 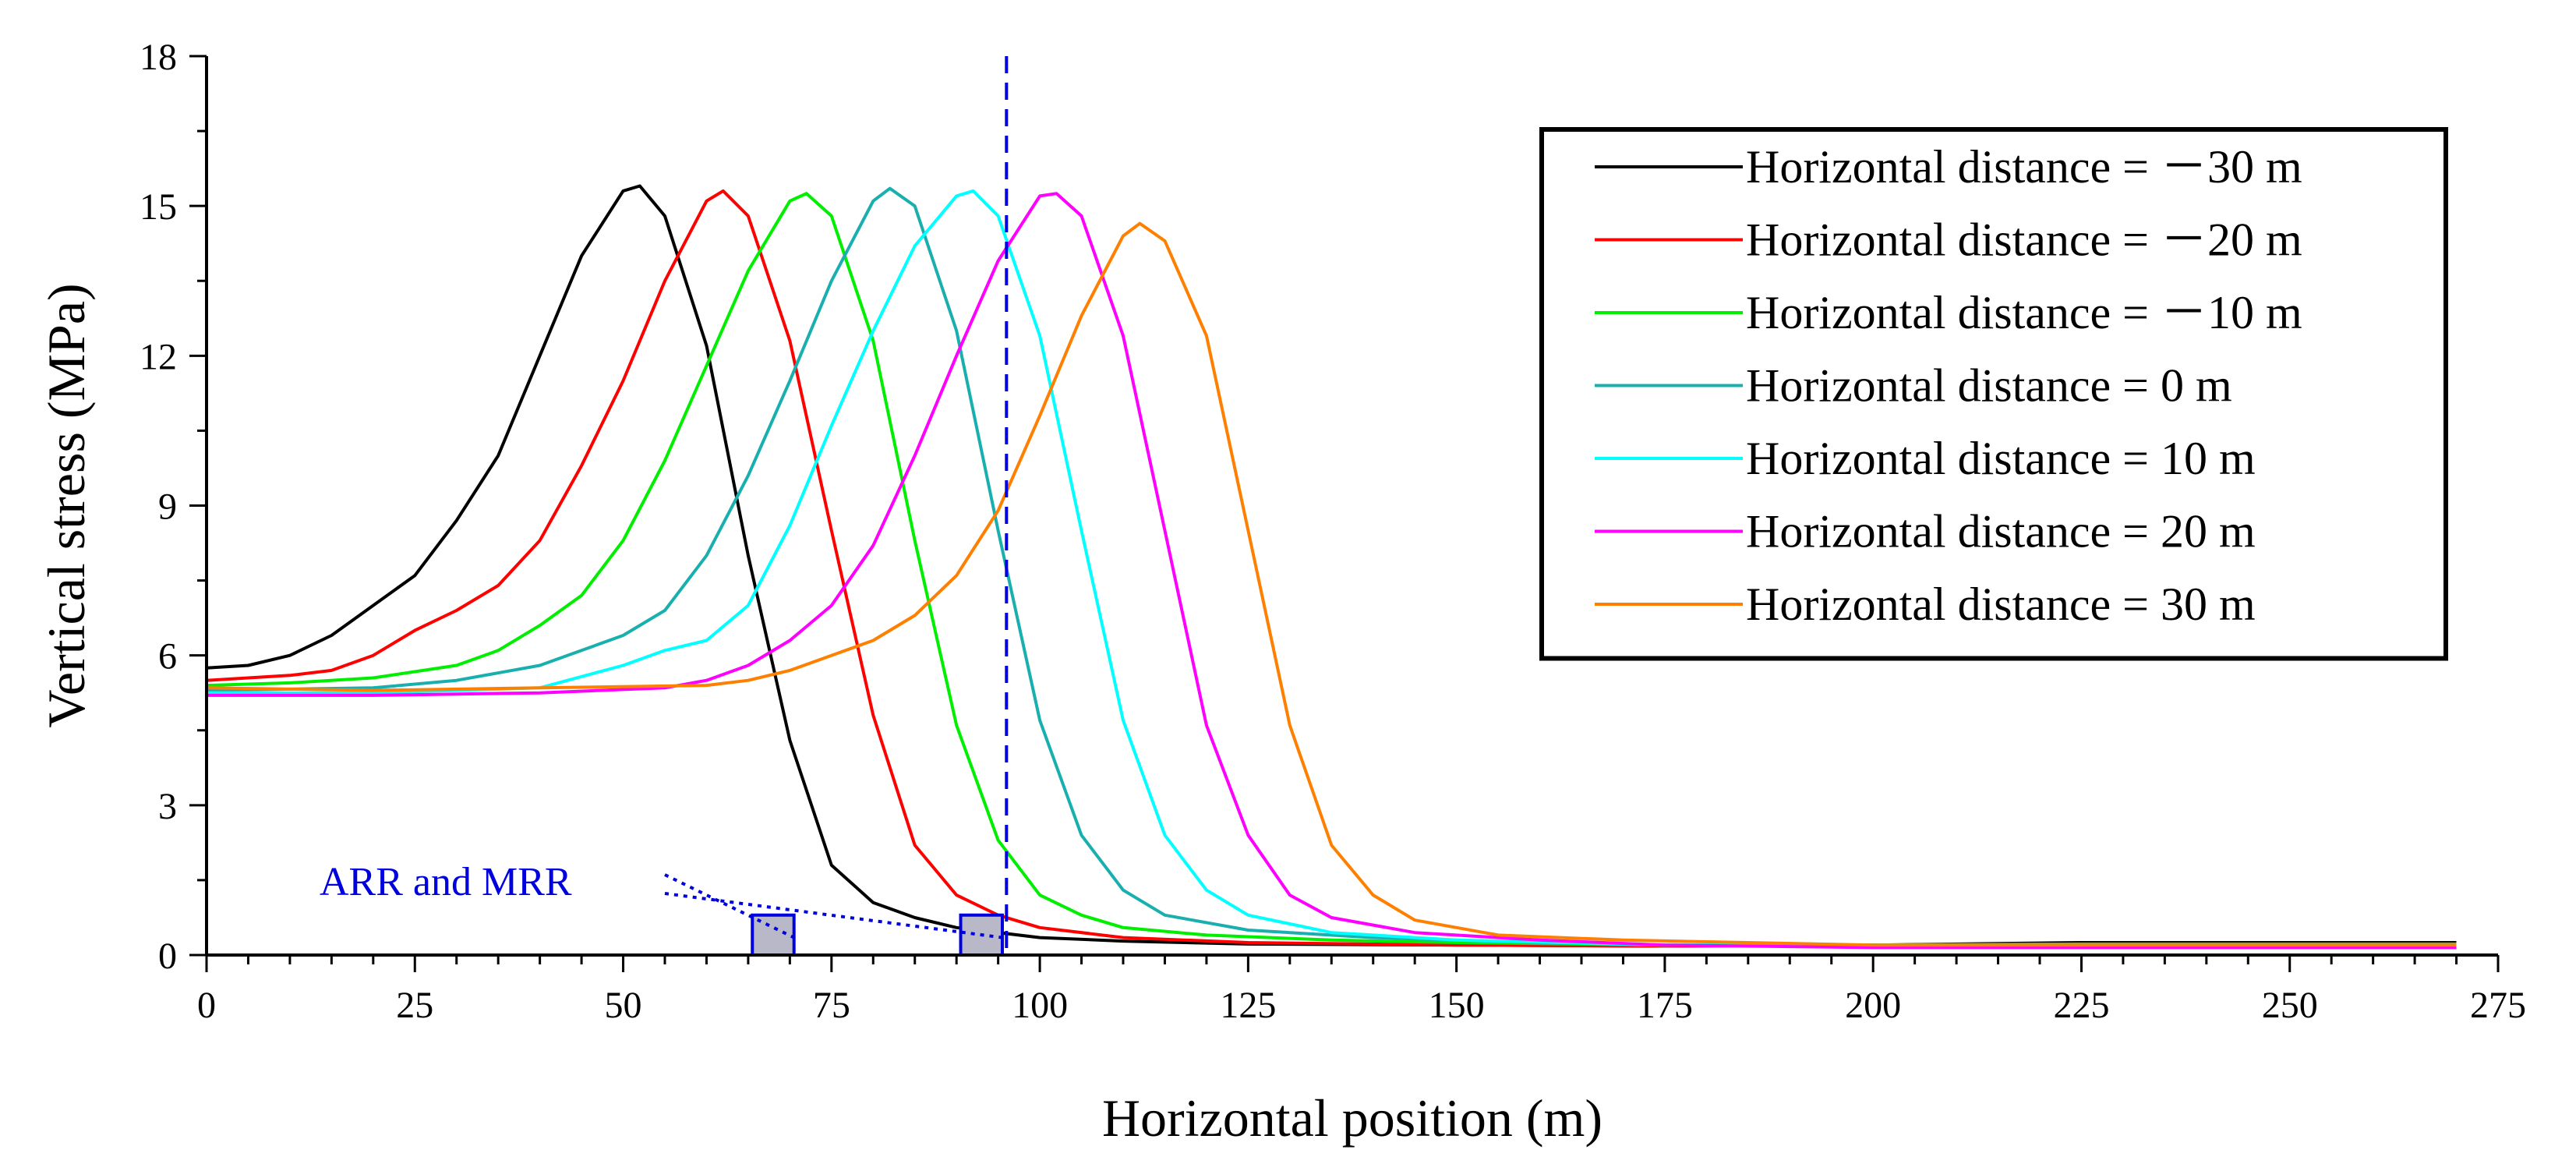 I want to click on y-tick-label: 0, so click(x=167, y=957).